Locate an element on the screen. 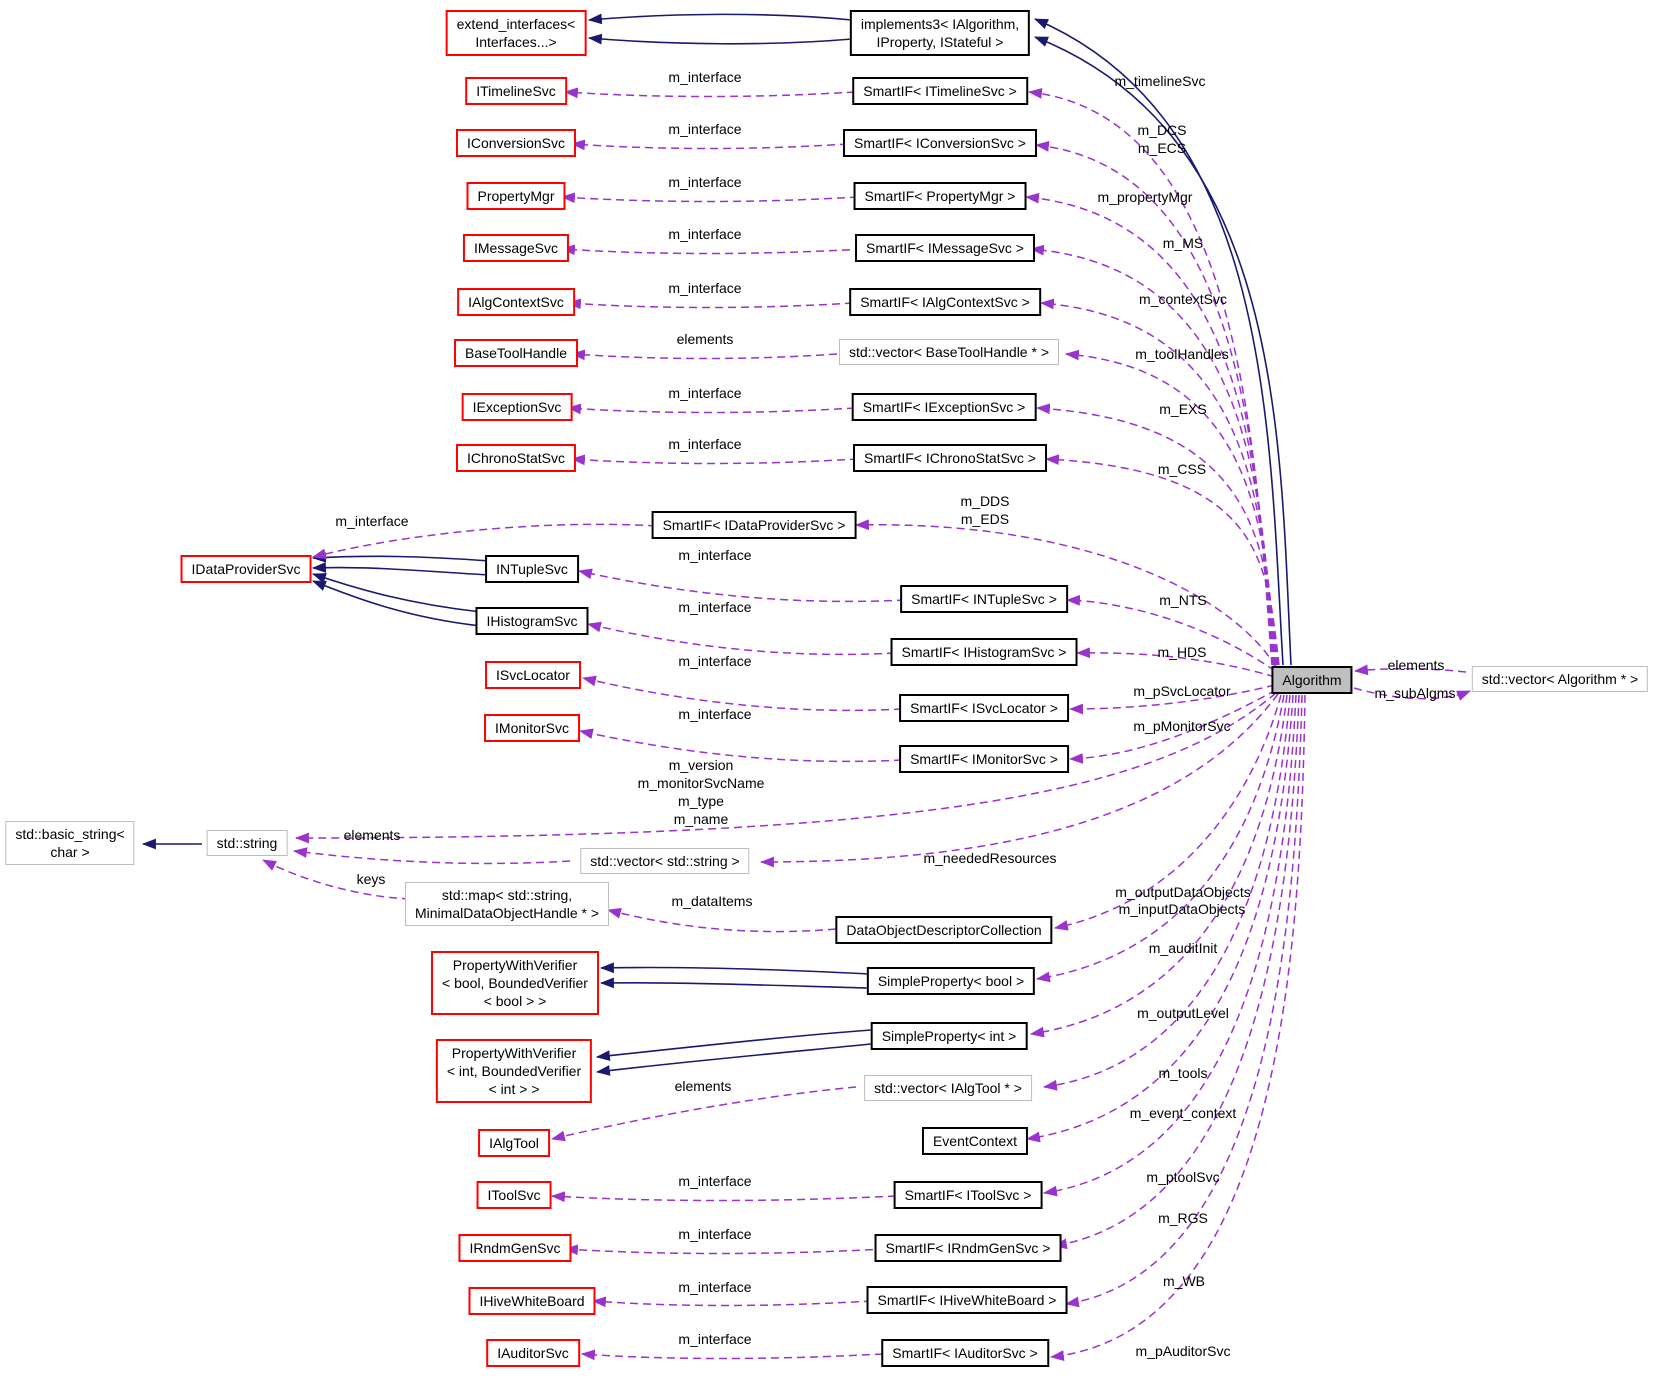  edge-label-m-css: m_CSS is located at coordinates (1182, 469).